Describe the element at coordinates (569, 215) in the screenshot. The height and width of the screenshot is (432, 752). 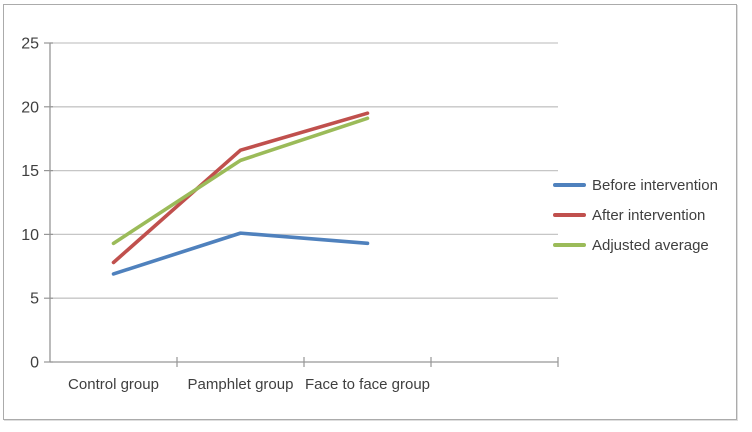
I see `legend-line-swatch-red-icon` at that location.